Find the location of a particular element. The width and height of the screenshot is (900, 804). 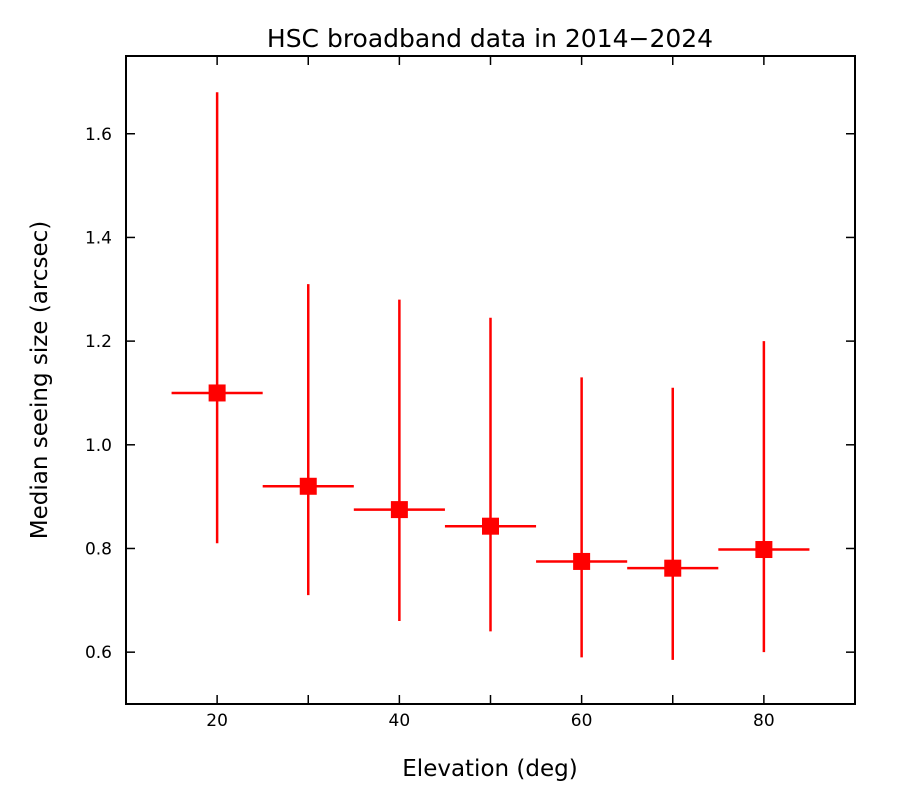

y-tick-label: 0.6 is located at coordinates (98, 653).